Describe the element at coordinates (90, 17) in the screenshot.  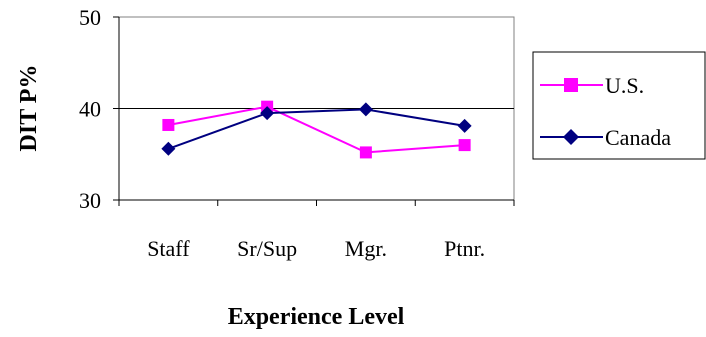
I see `y-tick-label: 50` at that location.